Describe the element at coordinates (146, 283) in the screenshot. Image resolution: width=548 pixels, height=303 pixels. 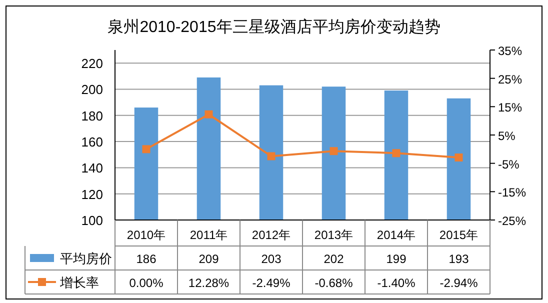
I see `data-label: 0.00%` at that location.